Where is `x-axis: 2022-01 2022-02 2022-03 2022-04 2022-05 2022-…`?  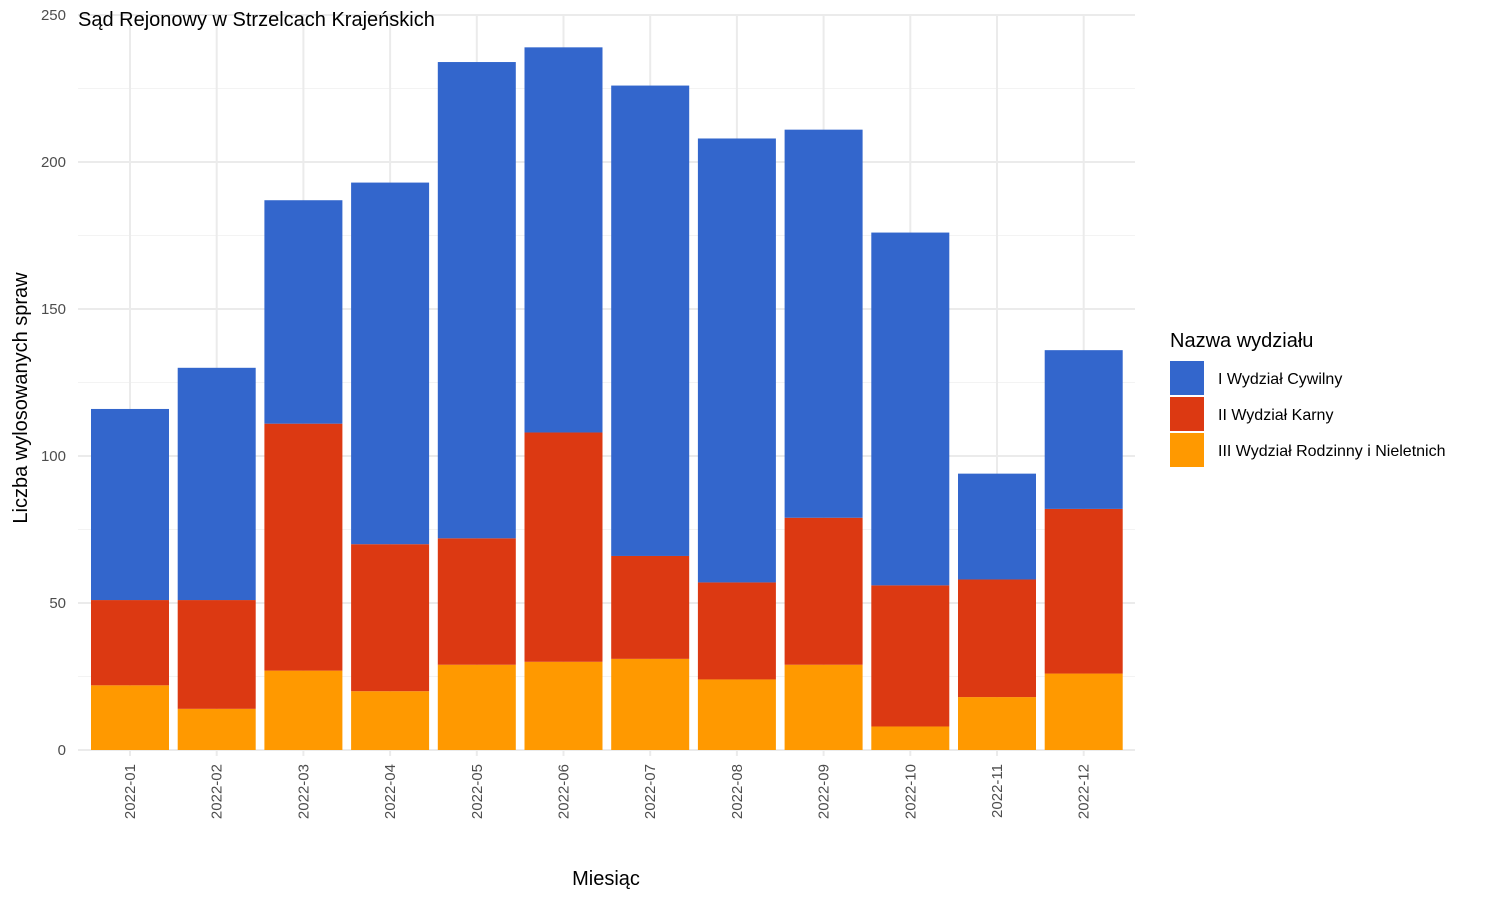 x-axis: 2022-01 2022-02 2022-03 2022-04 2022-05 2022-… is located at coordinates (607, 784).